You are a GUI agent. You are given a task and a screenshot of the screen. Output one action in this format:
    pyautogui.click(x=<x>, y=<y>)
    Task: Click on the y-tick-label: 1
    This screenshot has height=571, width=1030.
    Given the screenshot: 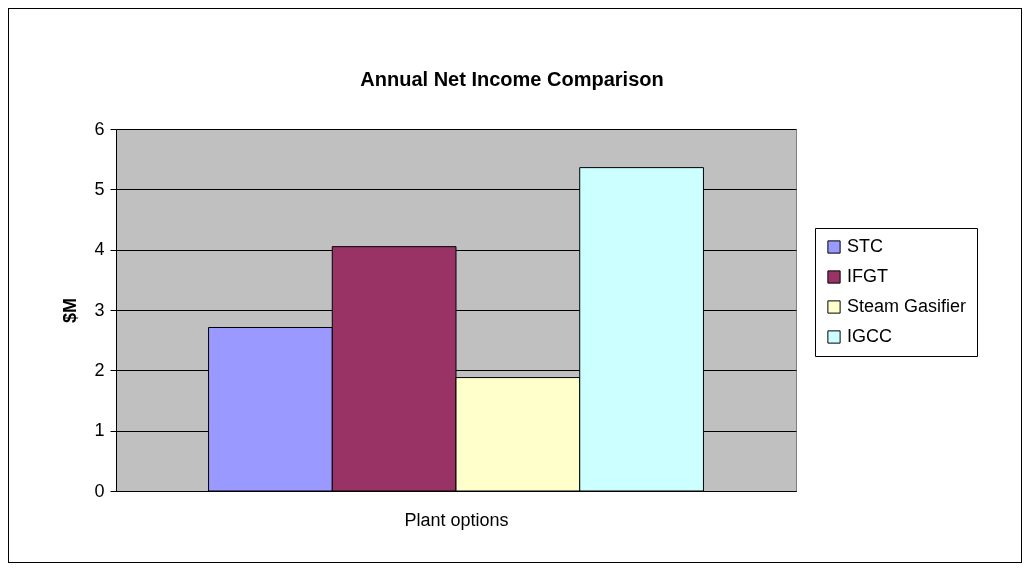 What is the action you would take?
    pyautogui.click(x=99, y=430)
    